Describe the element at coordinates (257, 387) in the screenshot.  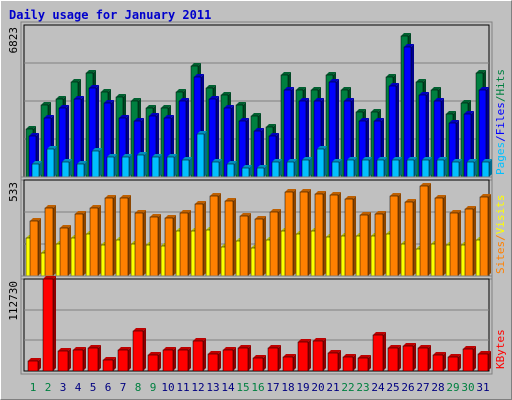
I see `x-tick-label: 16` at that location.